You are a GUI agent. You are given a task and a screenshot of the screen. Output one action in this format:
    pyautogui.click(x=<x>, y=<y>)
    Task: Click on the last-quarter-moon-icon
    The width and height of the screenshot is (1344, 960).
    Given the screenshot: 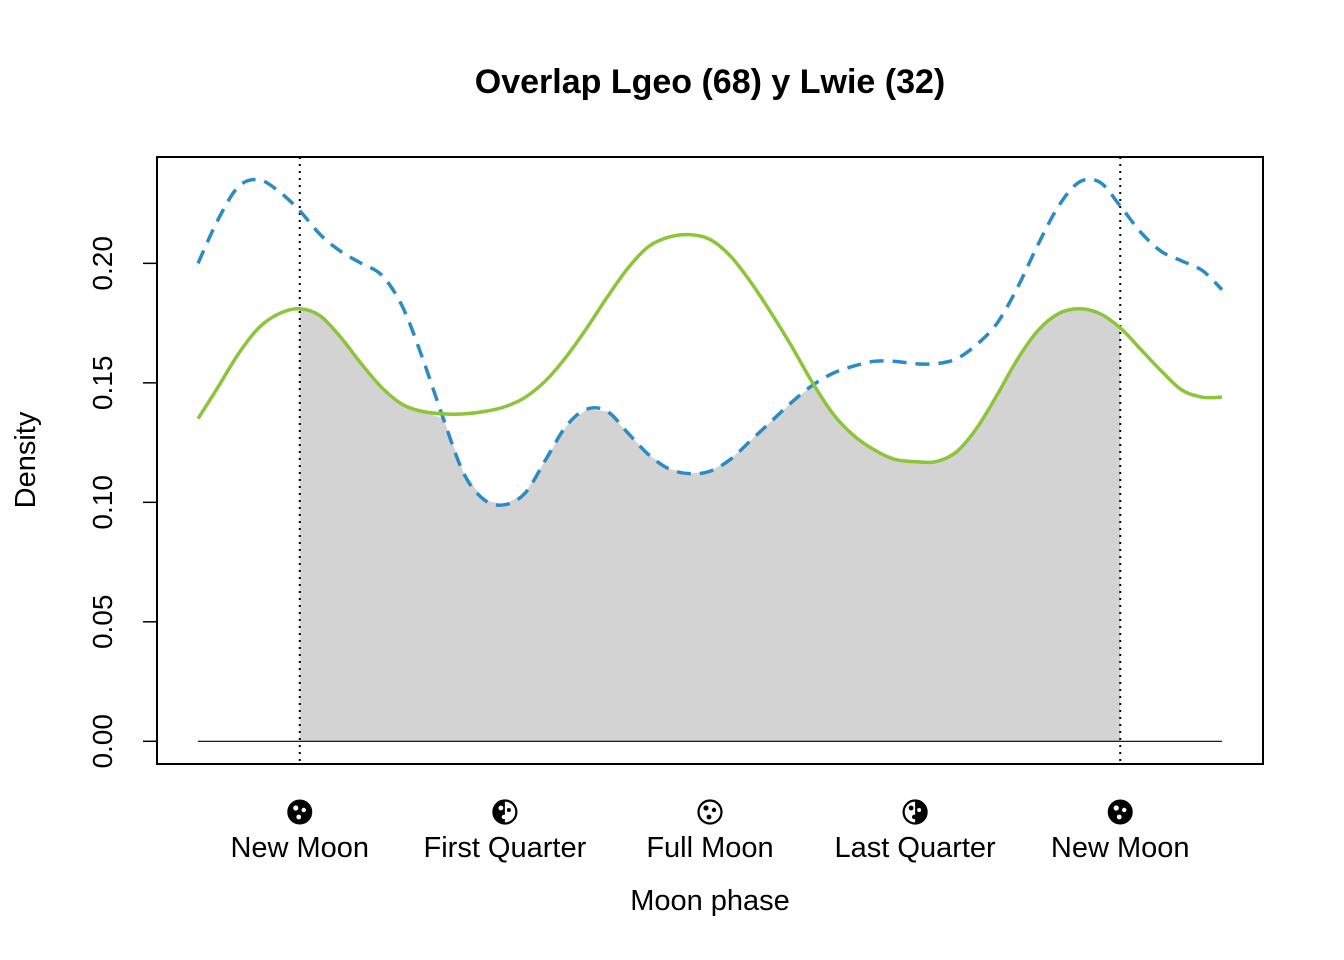 What is the action you would take?
    pyautogui.click(x=915, y=812)
    